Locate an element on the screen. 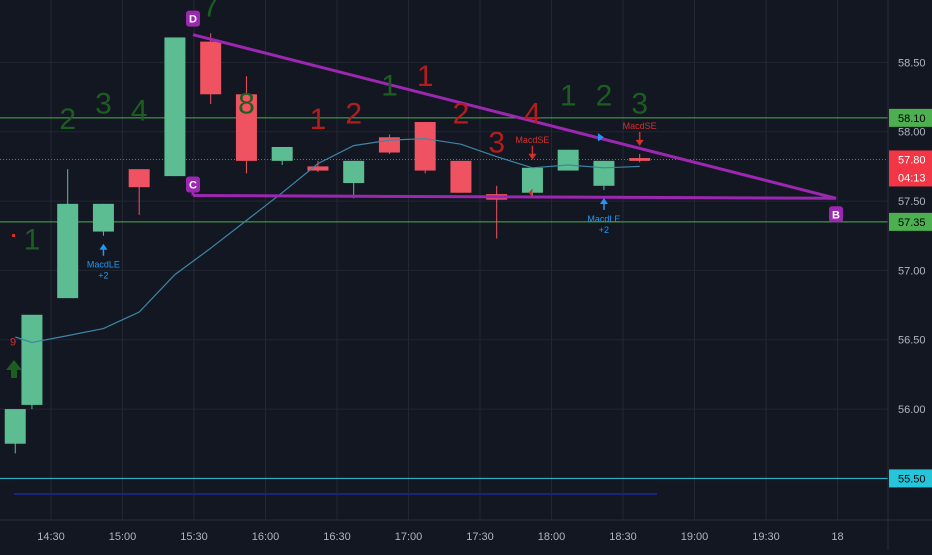 The image size is (932, 555). small-red-dot is located at coordinates (13, 235).